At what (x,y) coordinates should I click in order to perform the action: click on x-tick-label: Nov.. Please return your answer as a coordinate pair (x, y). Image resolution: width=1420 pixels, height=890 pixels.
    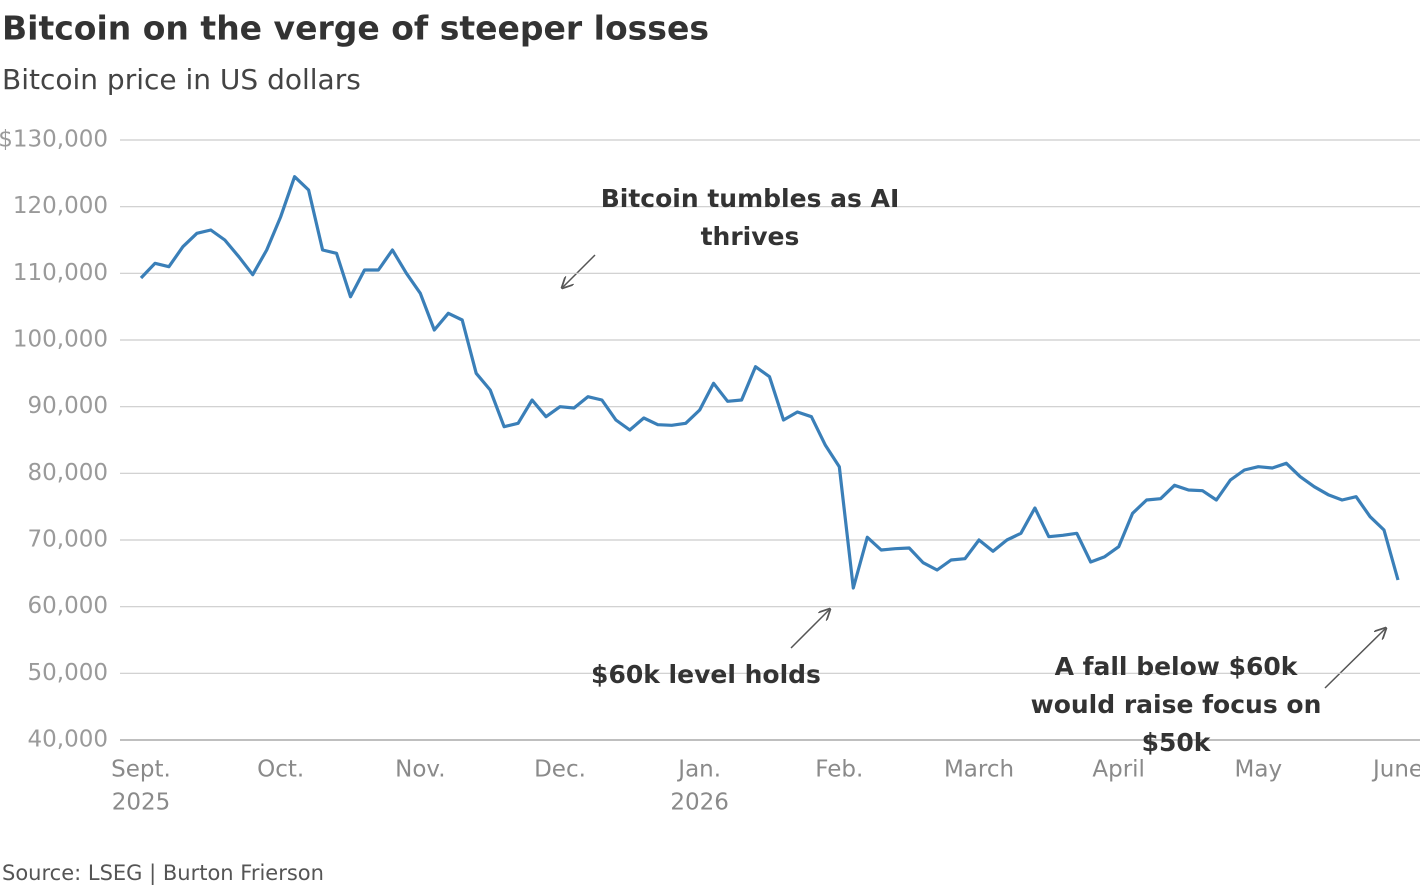
    Looking at the image, I should click on (420, 770).